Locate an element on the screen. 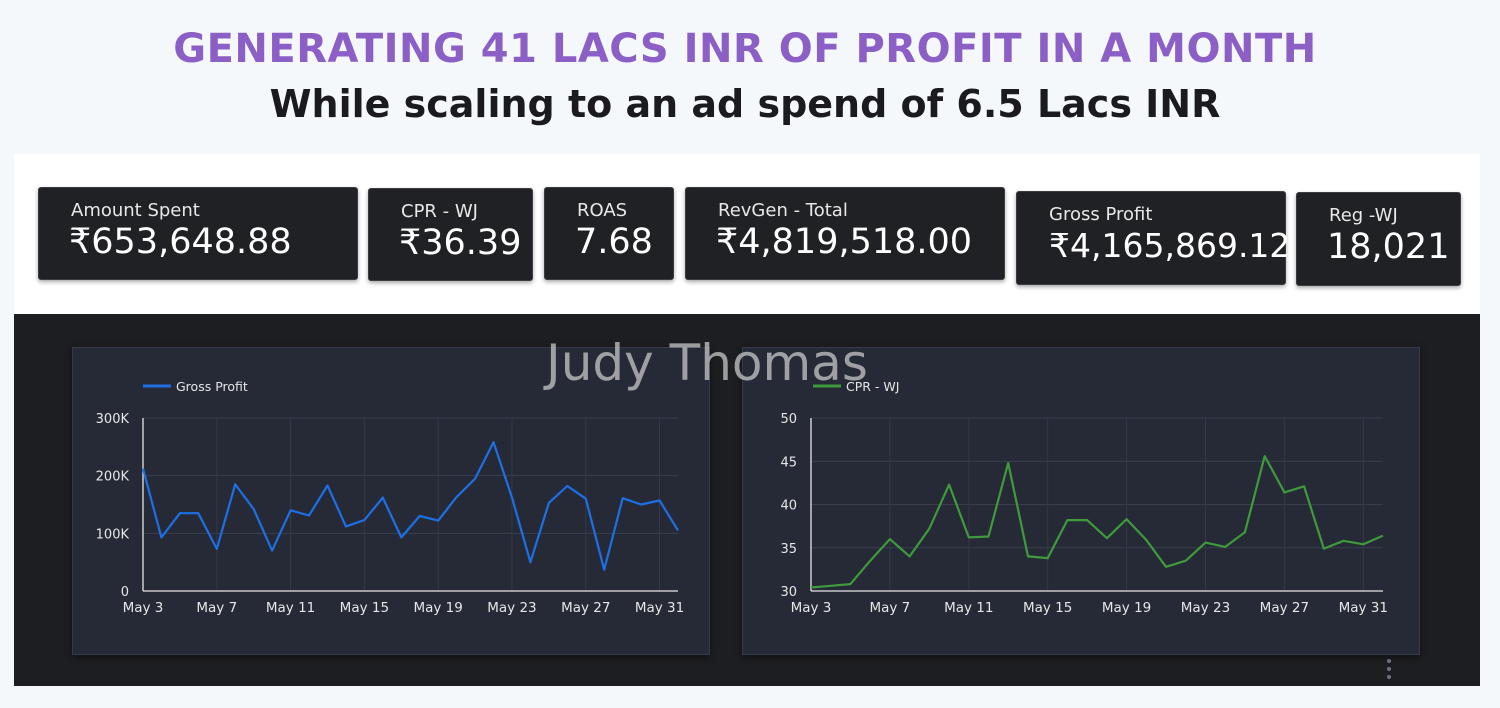 The height and width of the screenshot is (708, 1500). y-tick-label: 300K is located at coordinates (113, 419).